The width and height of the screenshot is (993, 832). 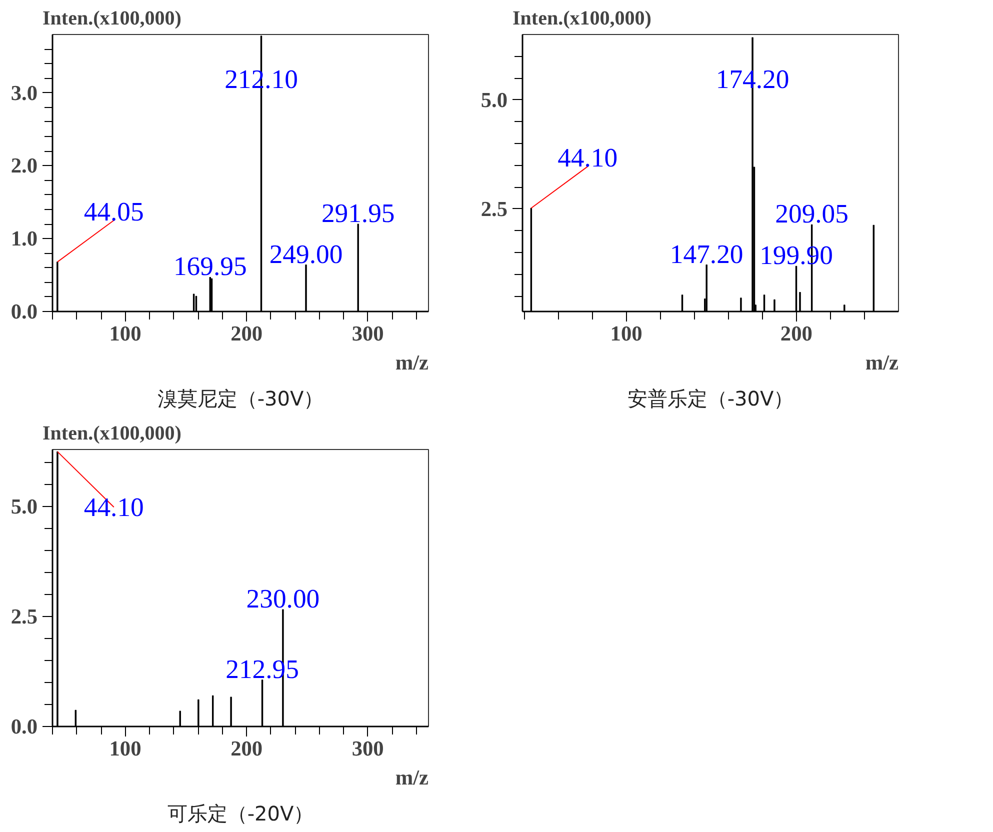 What do you see at coordinates (114, 211) in the screenshot?
I see `annotation: 44.05` at bounding box center [114, 211].